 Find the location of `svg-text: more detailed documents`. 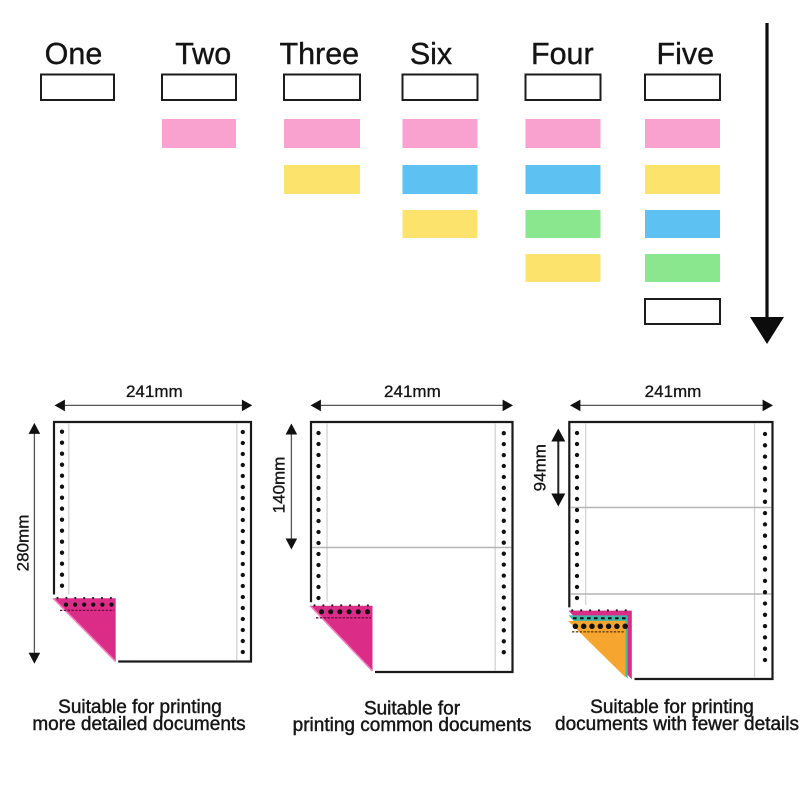

svg-text: more detailed documents is located at coordinates (138, 724).